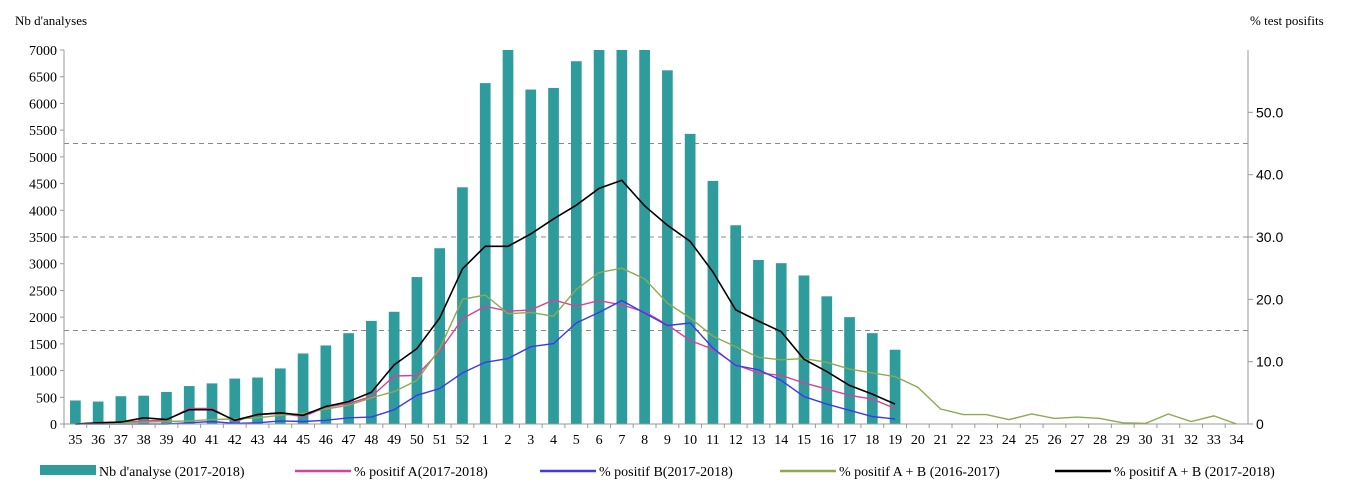  What do you see at coordinates (144, 440) in the screenshot?
I see `x-tick-label: 38` at bounding box center [144, 440].